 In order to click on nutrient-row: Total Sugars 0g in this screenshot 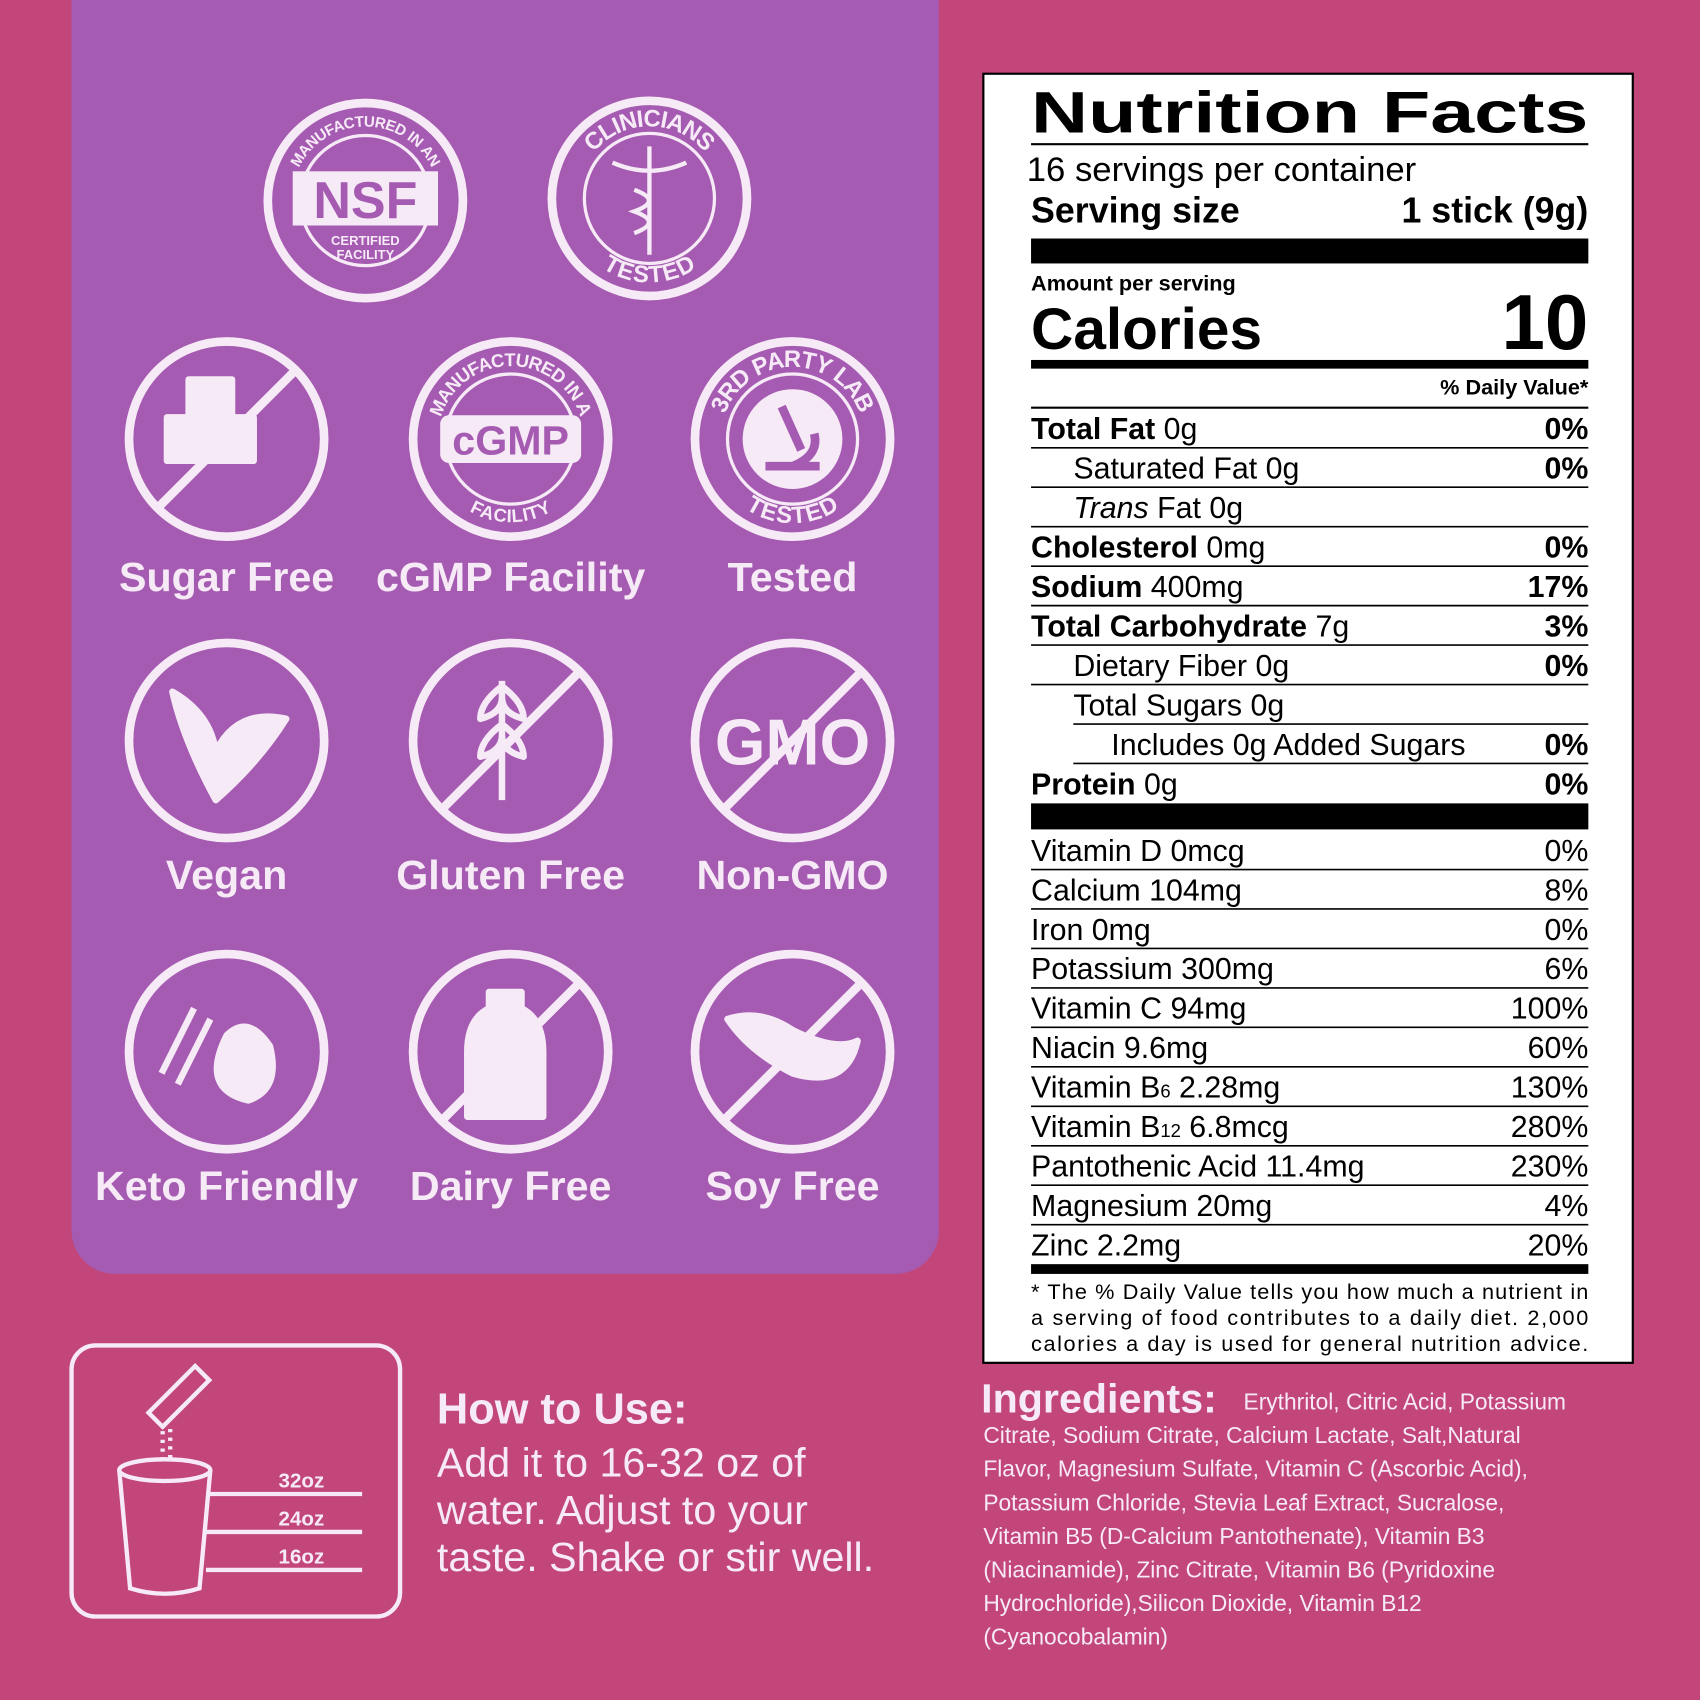, I will do `click(1178, 705)`.